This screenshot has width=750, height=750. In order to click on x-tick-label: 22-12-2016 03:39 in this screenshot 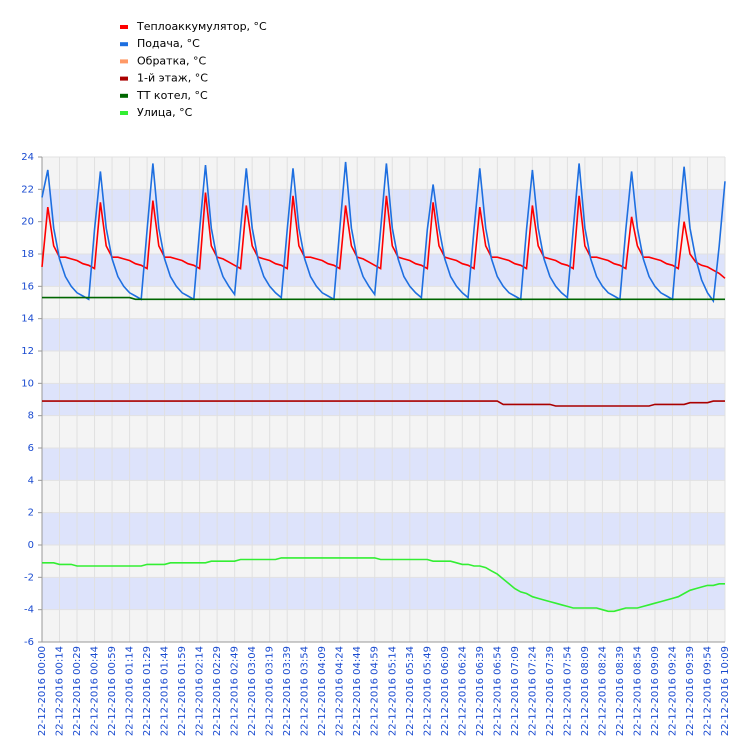, I will do `click(287, 691)`.